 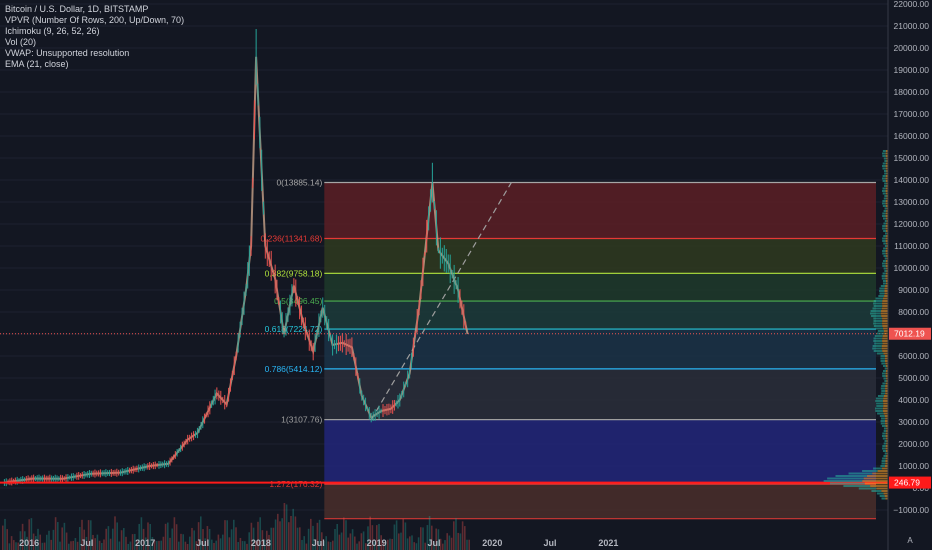 I want to click on fib-level-label: 1(3107.76), so click(x=301, y=420).